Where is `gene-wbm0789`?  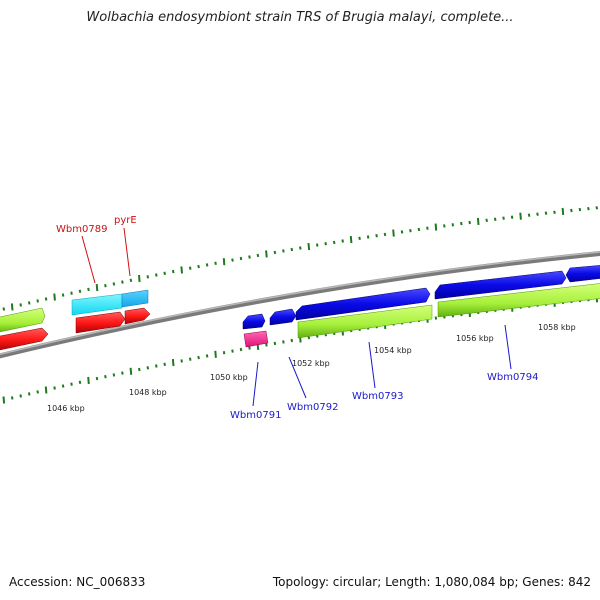 gene-wbm0789 is located at coordinates (97, 304).